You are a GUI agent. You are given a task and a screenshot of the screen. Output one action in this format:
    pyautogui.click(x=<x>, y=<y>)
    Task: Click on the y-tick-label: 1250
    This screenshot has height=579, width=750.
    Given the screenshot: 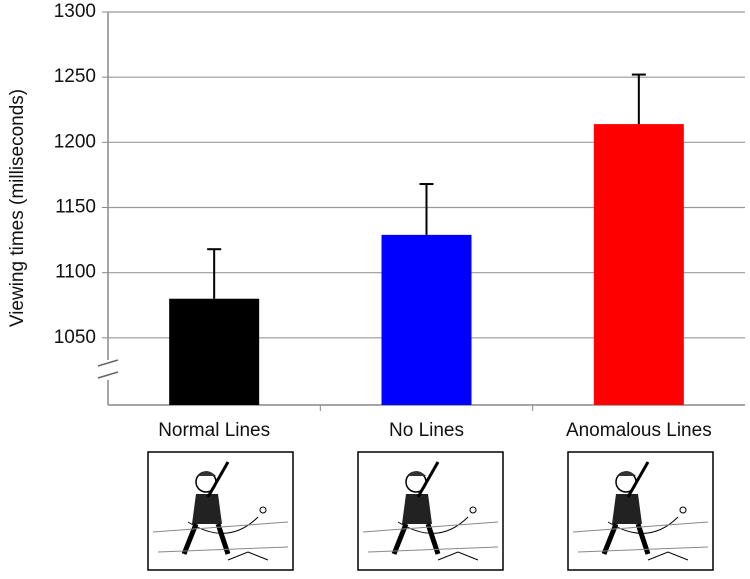 What is the action you would take?
    pyautogui.click(x=75, y=76)
    